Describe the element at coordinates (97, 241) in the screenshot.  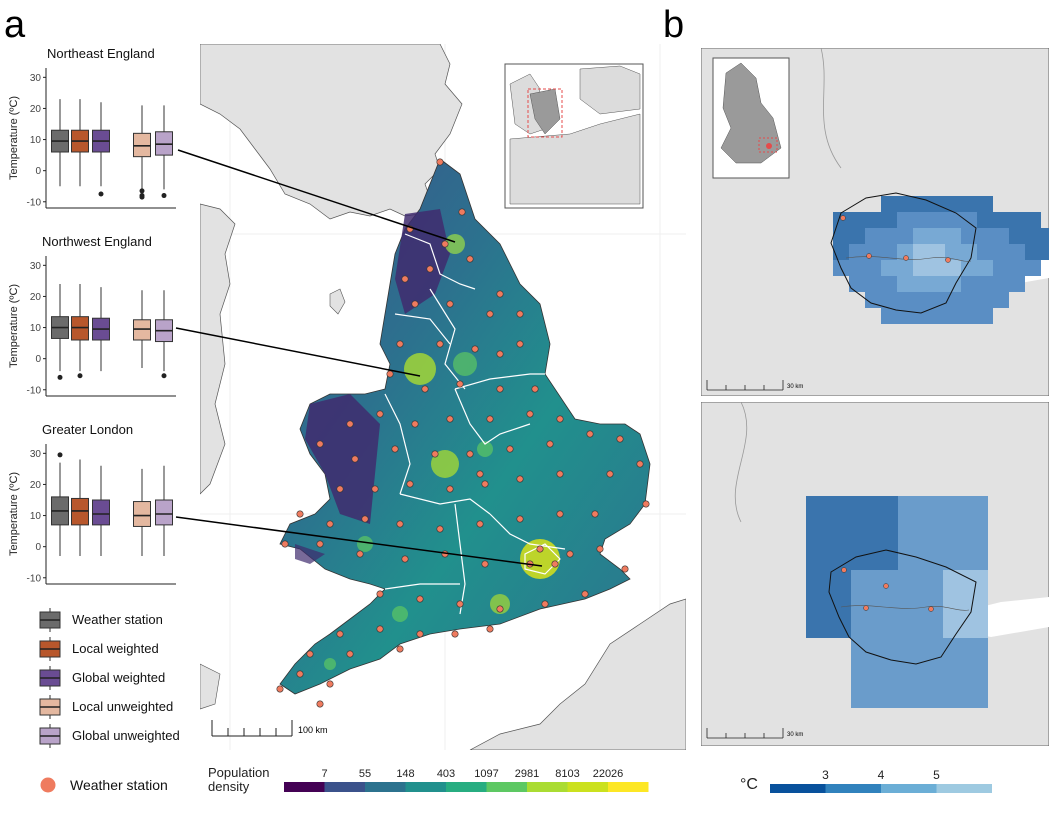
I see `boxplot-title-northwest: Northwest England` at that location.